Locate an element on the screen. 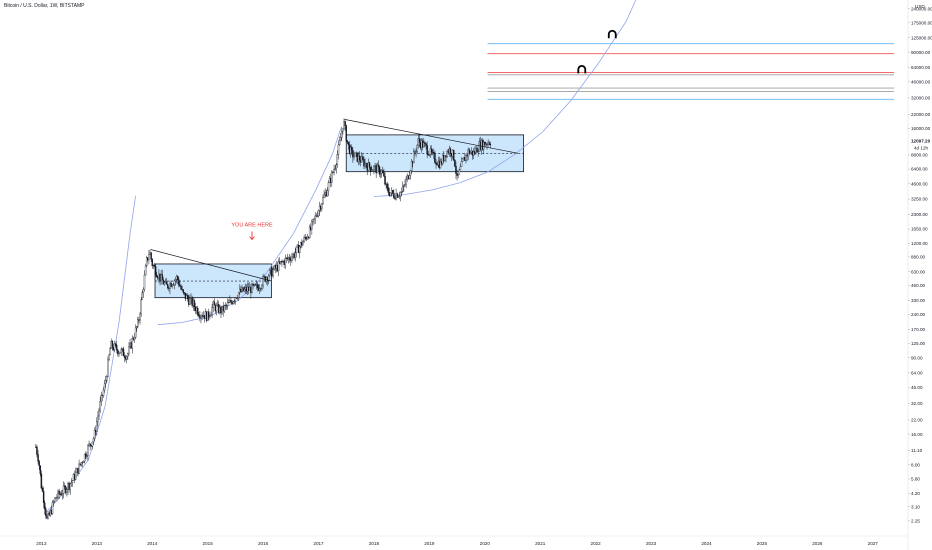 This screenshot has width=932, height=550. x-tick-label: 2017 is located at coordinates (318, 543).